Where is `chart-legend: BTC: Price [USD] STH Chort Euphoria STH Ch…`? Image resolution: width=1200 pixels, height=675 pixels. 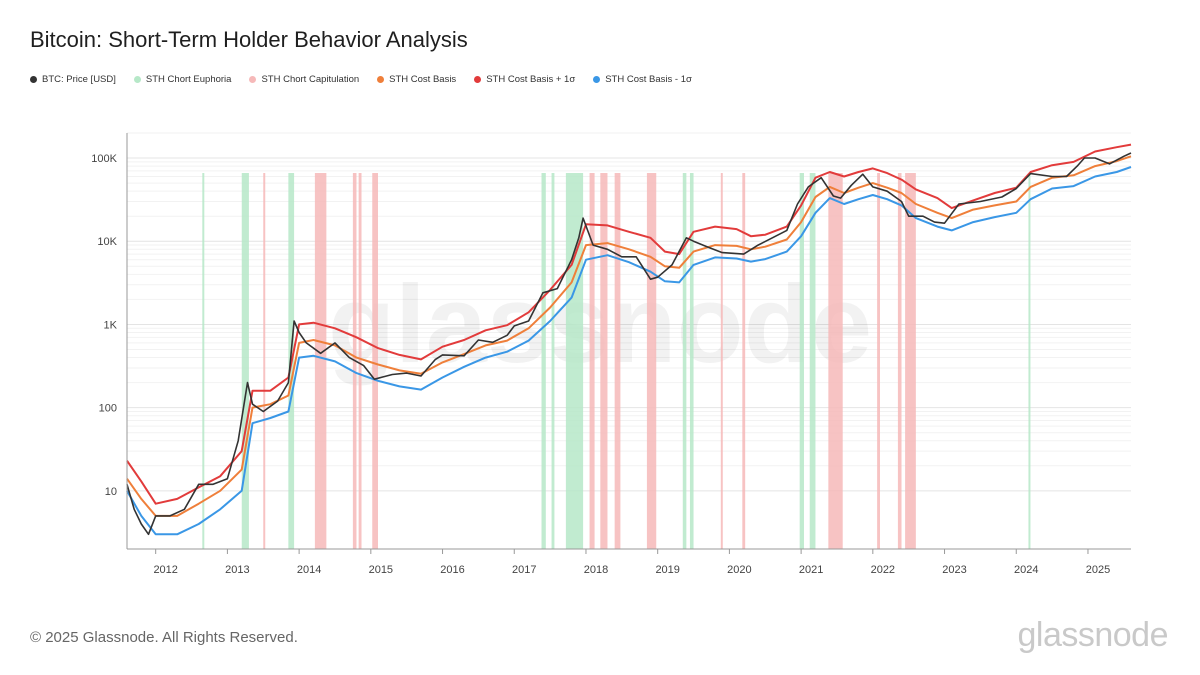 chart-legend: BTC: Price [USD] STH Chort Euphoria STH Ch… is located at coordinates (370, 79).